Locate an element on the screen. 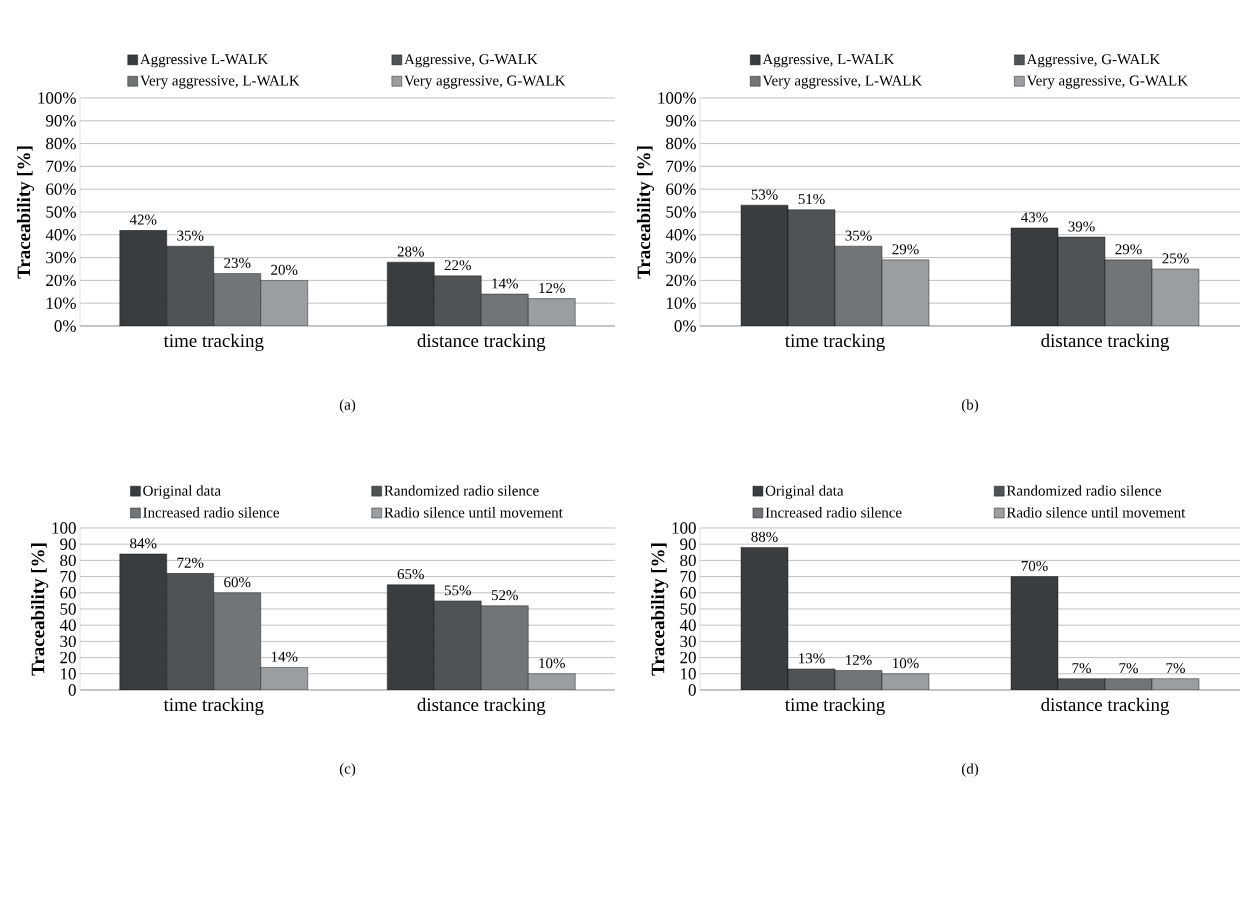 Image resolution: width=1245 pixels, height=907 pixels. data-label: 13% is located at coordinates (812, 658).